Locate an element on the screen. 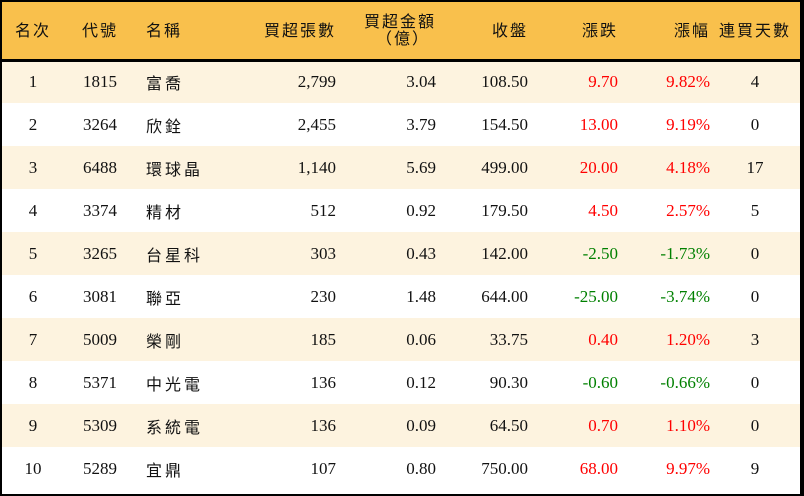  cell-code: 1815 is located at coordinates (100, 82).